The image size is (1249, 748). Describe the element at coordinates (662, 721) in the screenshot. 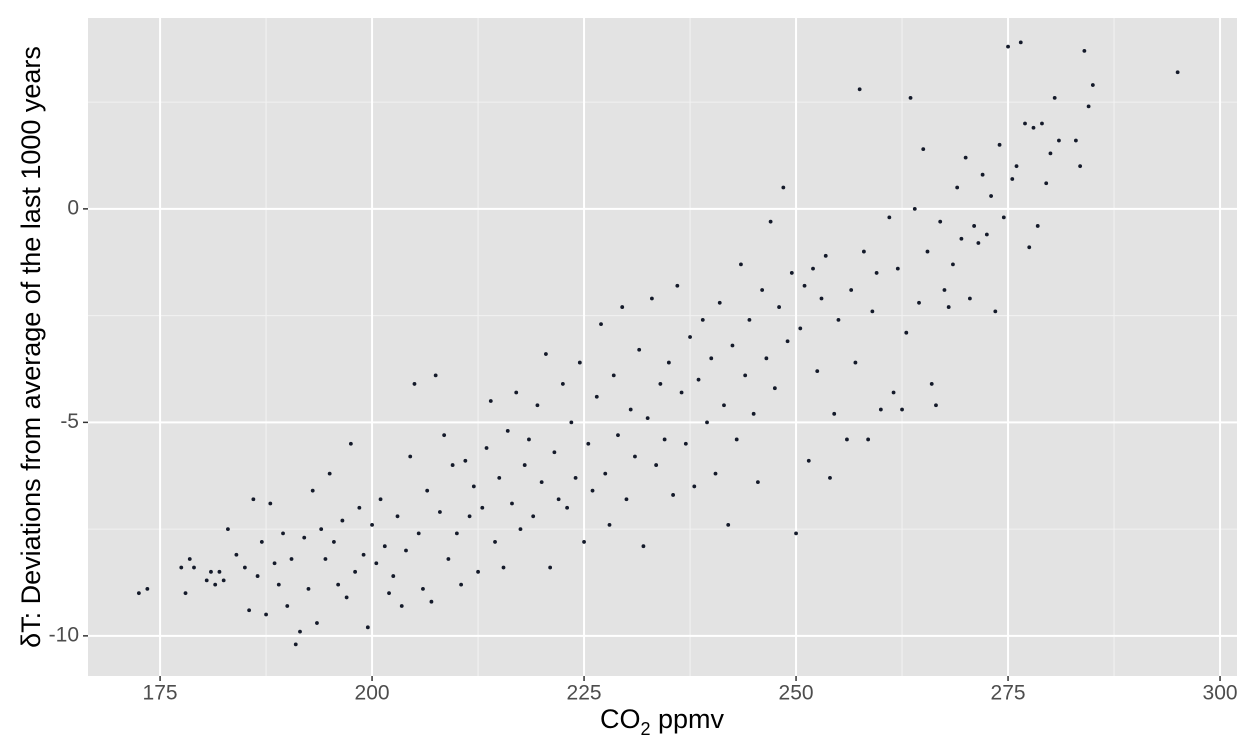

I see `x-axis-title: CO2 ppmv` at that location.